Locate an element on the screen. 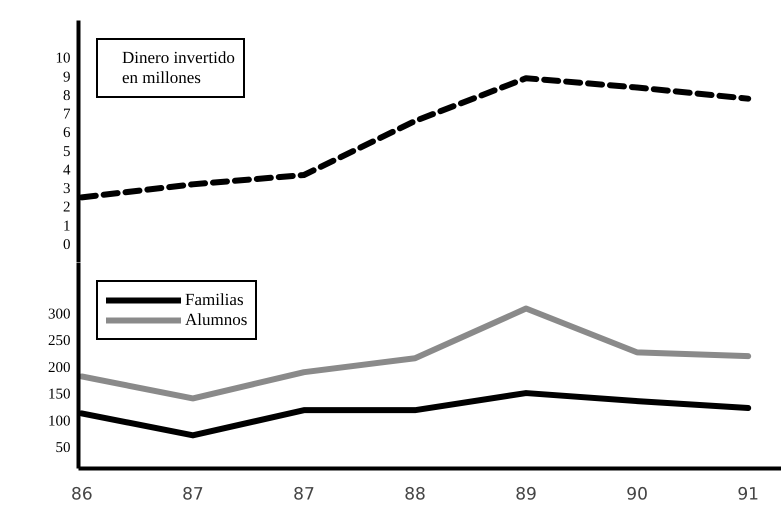  y-tick-label: 150 is located at coordinates (59, 394).